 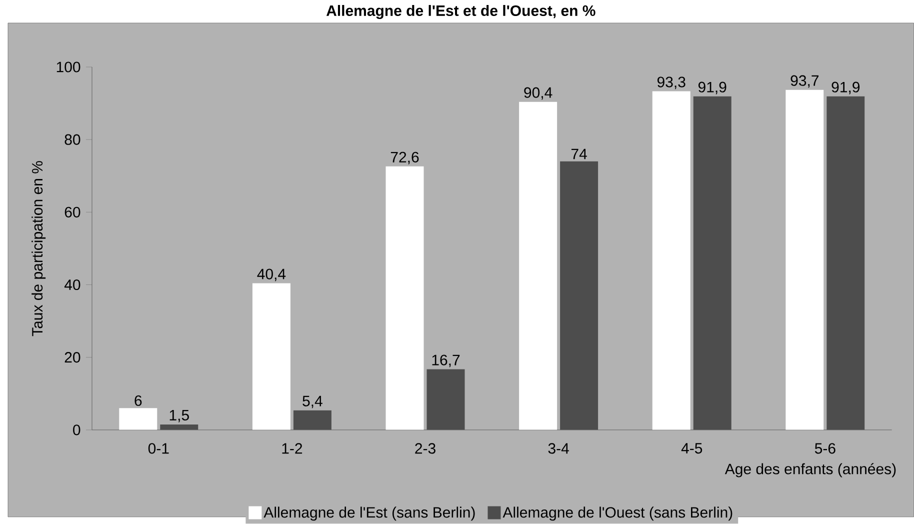 What do you see at coordinates (461, 12) in the screenshot?
I see `chart-title: Allemagne de l'Est et de l'Ouest, en %` at bounding box center [461, 12].